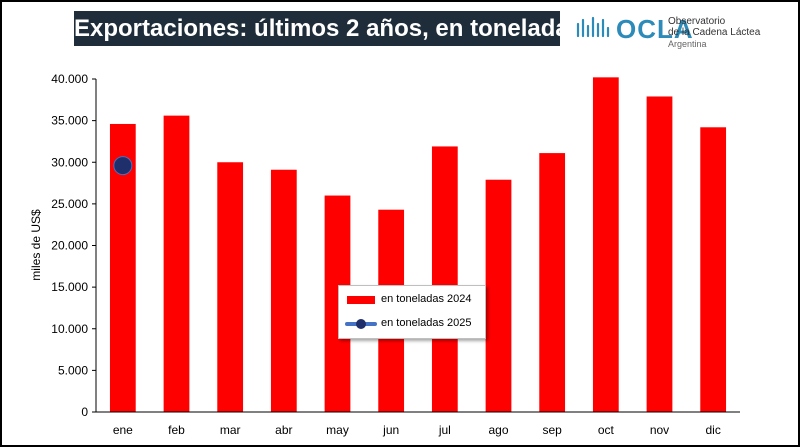 The width and height of the screenshot is (800, 447). I want to click on bar-sep, so click(552, 282).